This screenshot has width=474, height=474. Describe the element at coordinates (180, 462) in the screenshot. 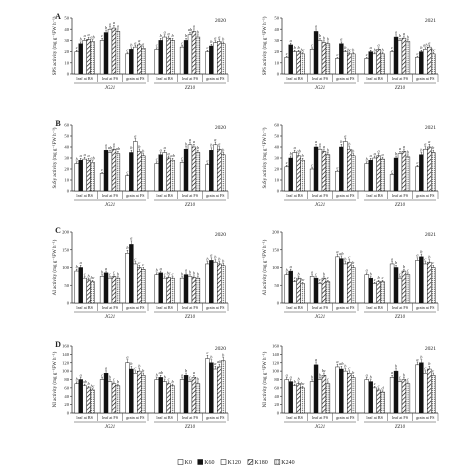

I see `legend-swatch-K0` at that location.